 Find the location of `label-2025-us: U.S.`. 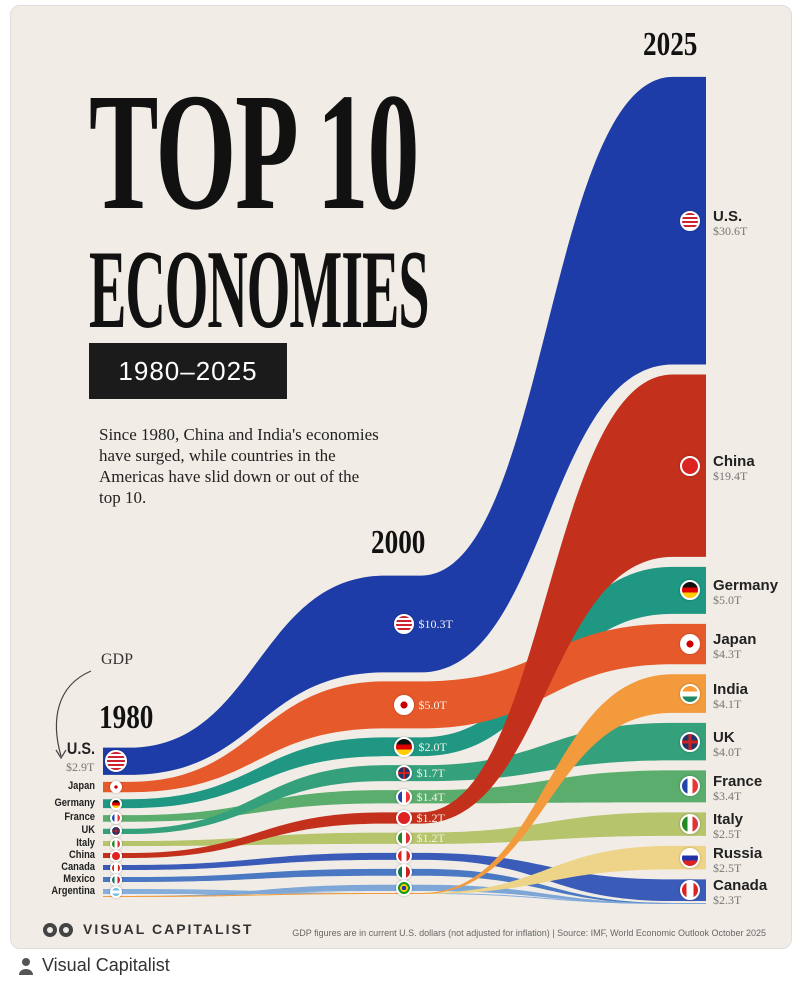

label-2025-us: U.S. is located at coordinates (728, 216).